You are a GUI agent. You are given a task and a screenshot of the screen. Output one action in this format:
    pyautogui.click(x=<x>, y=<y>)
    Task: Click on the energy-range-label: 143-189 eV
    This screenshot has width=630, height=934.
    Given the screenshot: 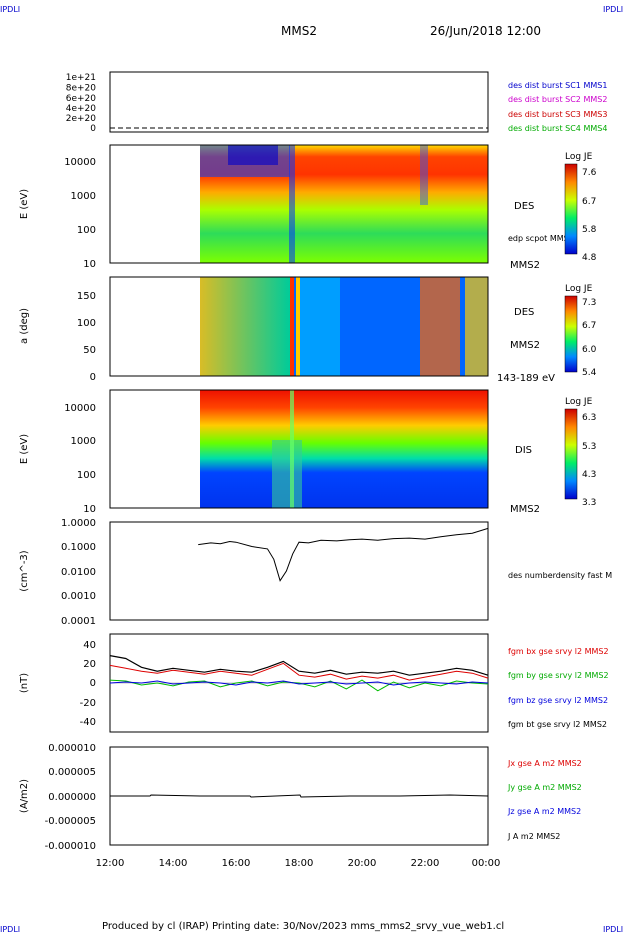 What is the action you would take?
    pyautogui.click(x=526, y=378)
    